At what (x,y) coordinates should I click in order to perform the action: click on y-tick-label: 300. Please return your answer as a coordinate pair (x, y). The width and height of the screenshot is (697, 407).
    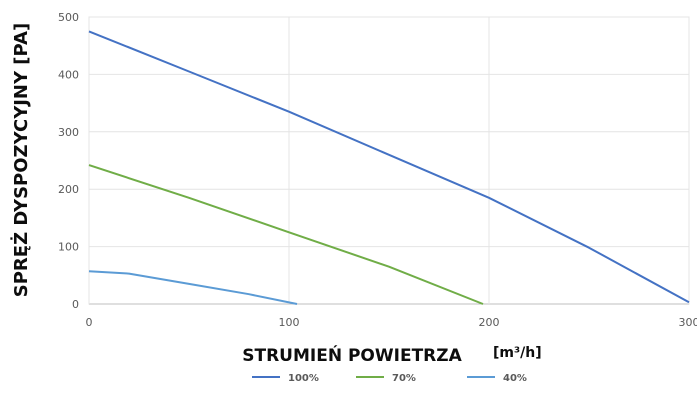
    Looking at the image, I should click on (68, 132).